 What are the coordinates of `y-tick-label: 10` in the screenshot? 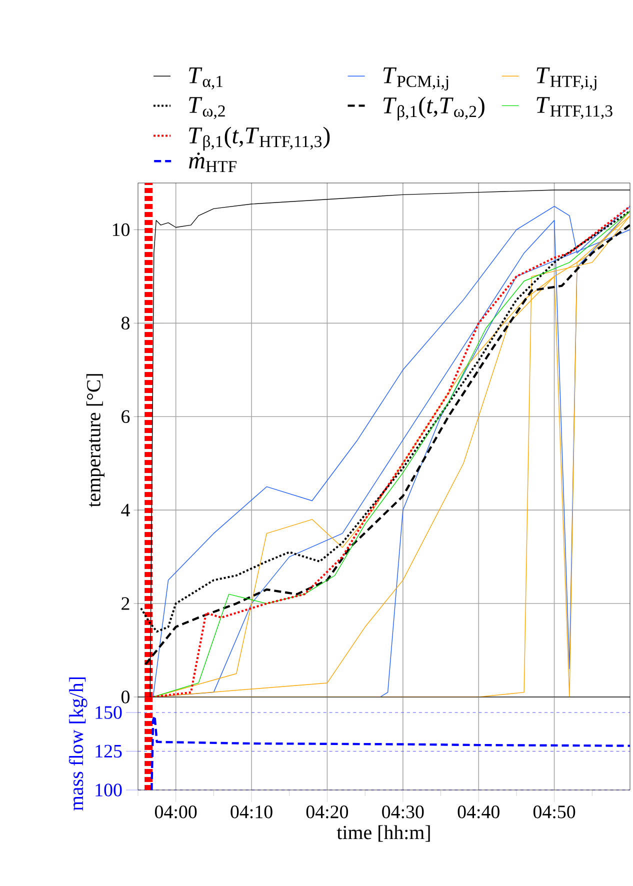 It's located at (121, 229).